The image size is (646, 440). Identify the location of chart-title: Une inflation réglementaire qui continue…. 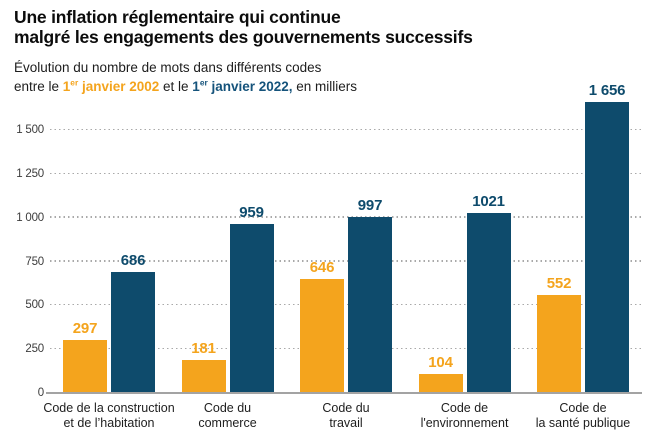
(243, 27).